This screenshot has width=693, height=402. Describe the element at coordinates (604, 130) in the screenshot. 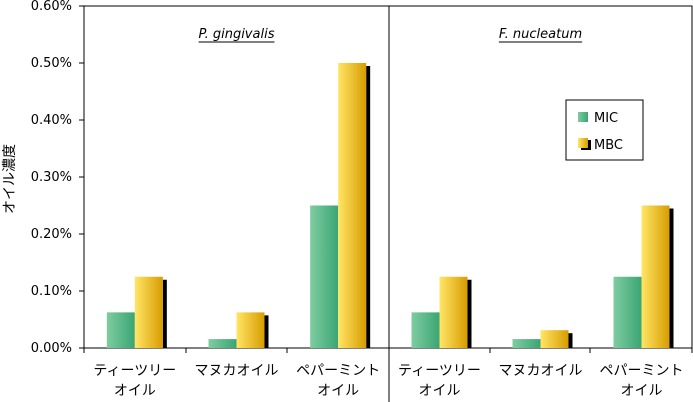

I see `legend-box` at that location.